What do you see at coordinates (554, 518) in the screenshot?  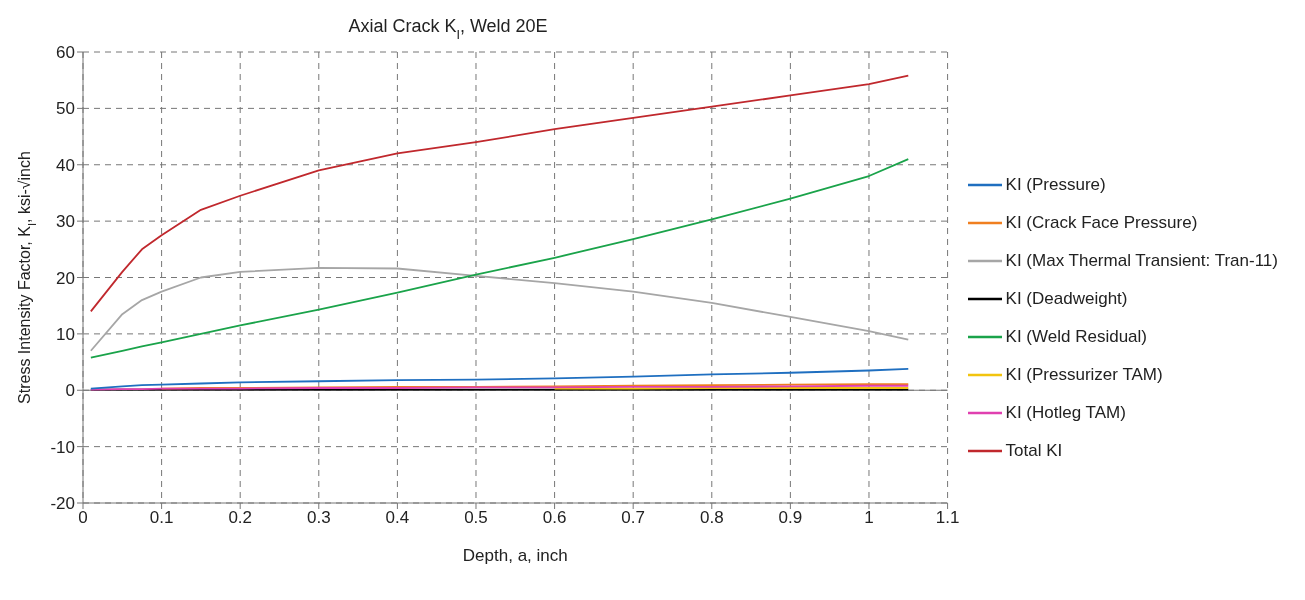 I see `x-tick-label: 0.6` at bounding box center [554, 518].